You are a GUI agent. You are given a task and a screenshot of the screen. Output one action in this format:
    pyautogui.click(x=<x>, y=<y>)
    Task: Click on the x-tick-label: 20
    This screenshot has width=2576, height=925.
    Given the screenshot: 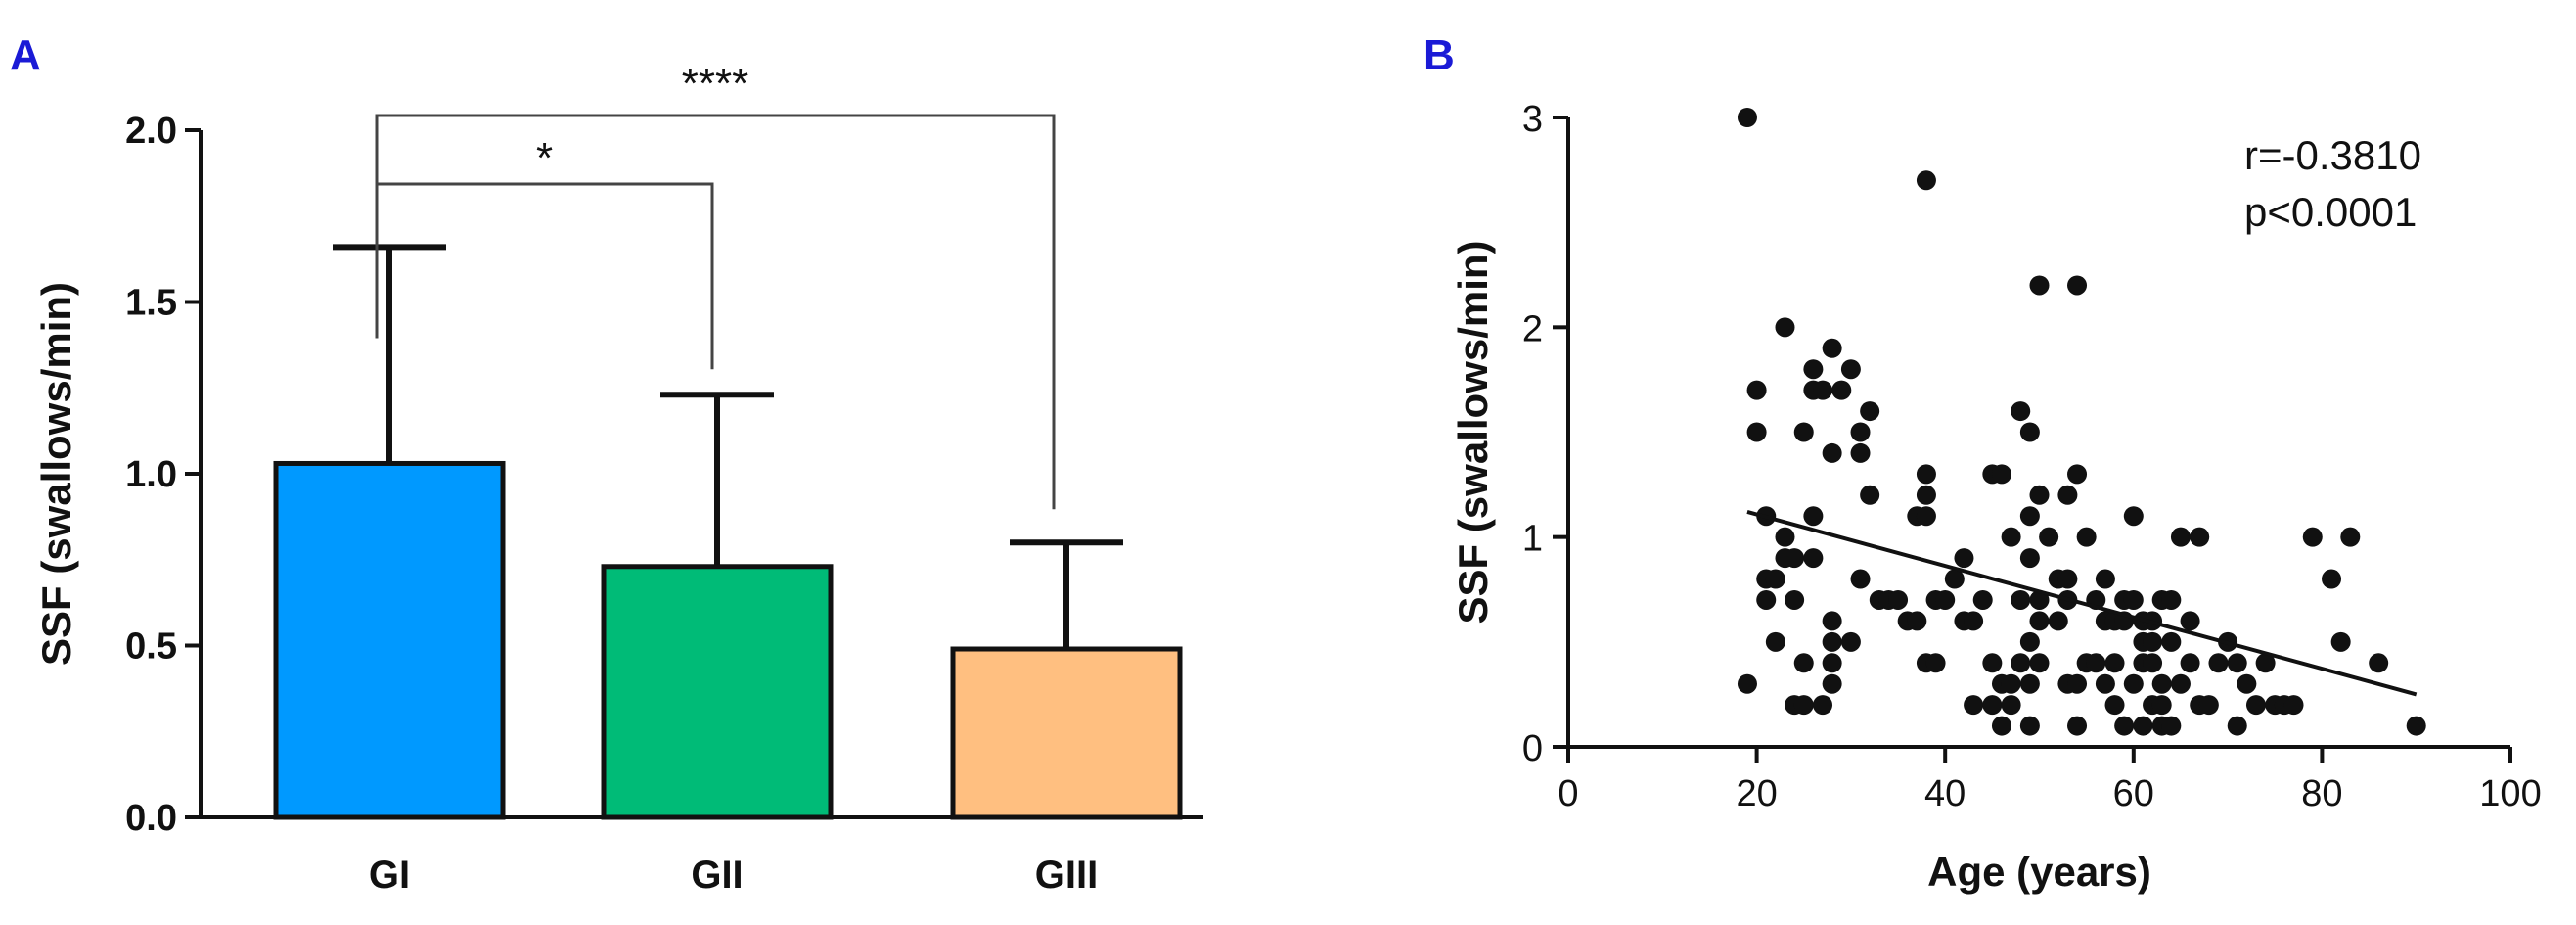 What is the action you would take?
    pyautogui.click(x=1756, y=793)
    